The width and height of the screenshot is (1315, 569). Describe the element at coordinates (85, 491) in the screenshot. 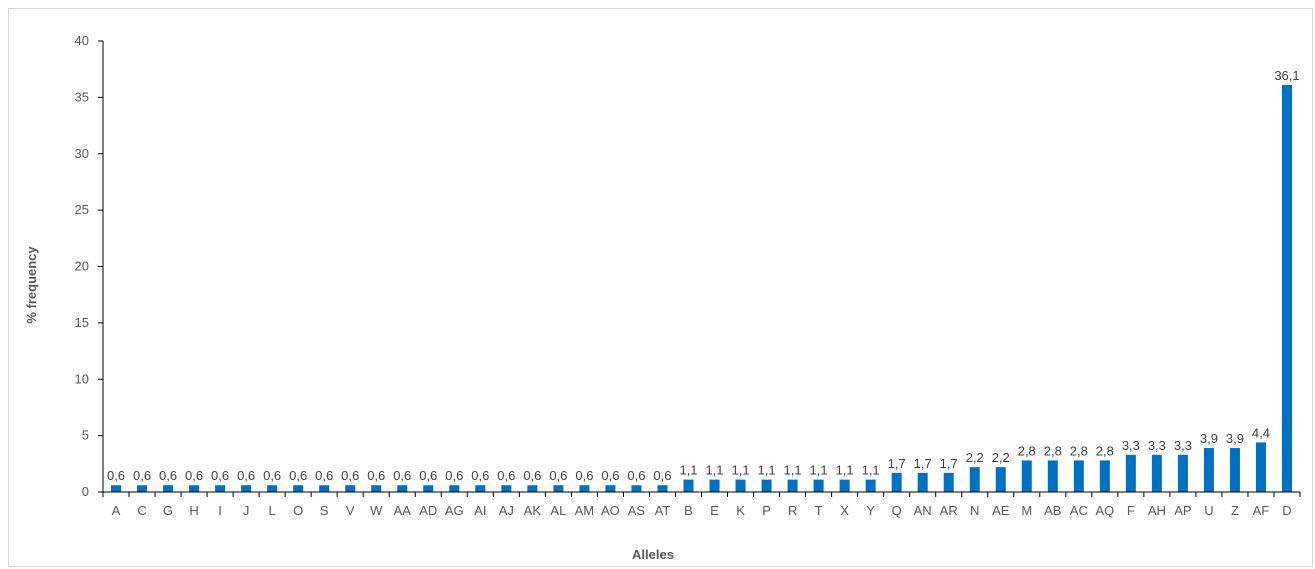

I see `y-tick-label: 0` at that location.